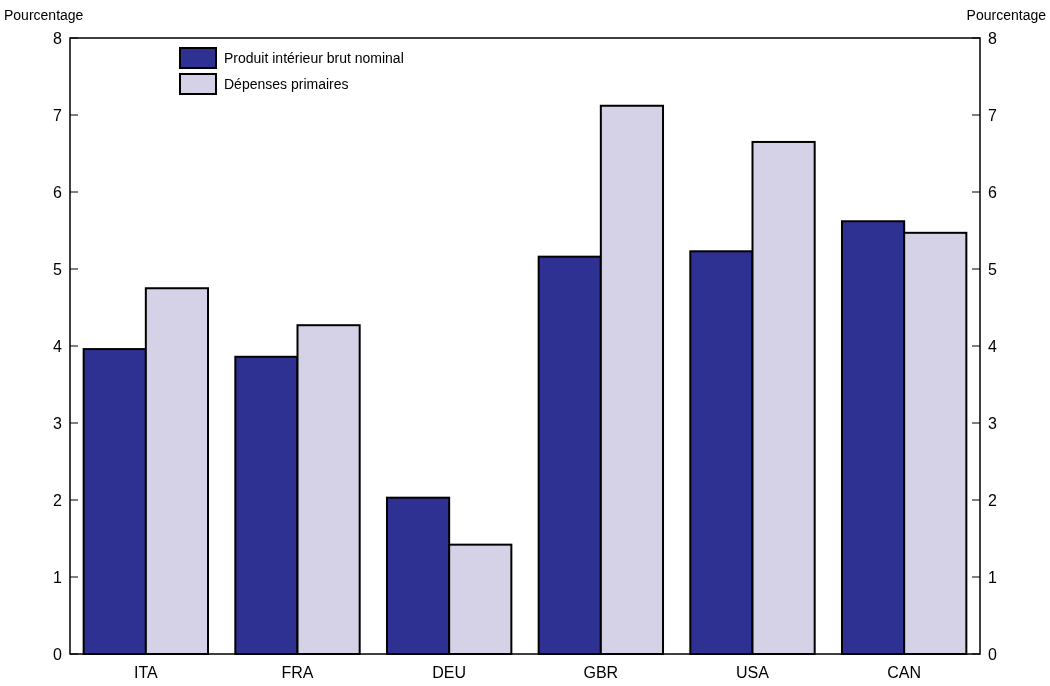 The height and width of the screenshot is (686, 1050). Describe the element at coordinates (992, 500) in the screenshot. I see `y2-tick-label: 2` at that location.